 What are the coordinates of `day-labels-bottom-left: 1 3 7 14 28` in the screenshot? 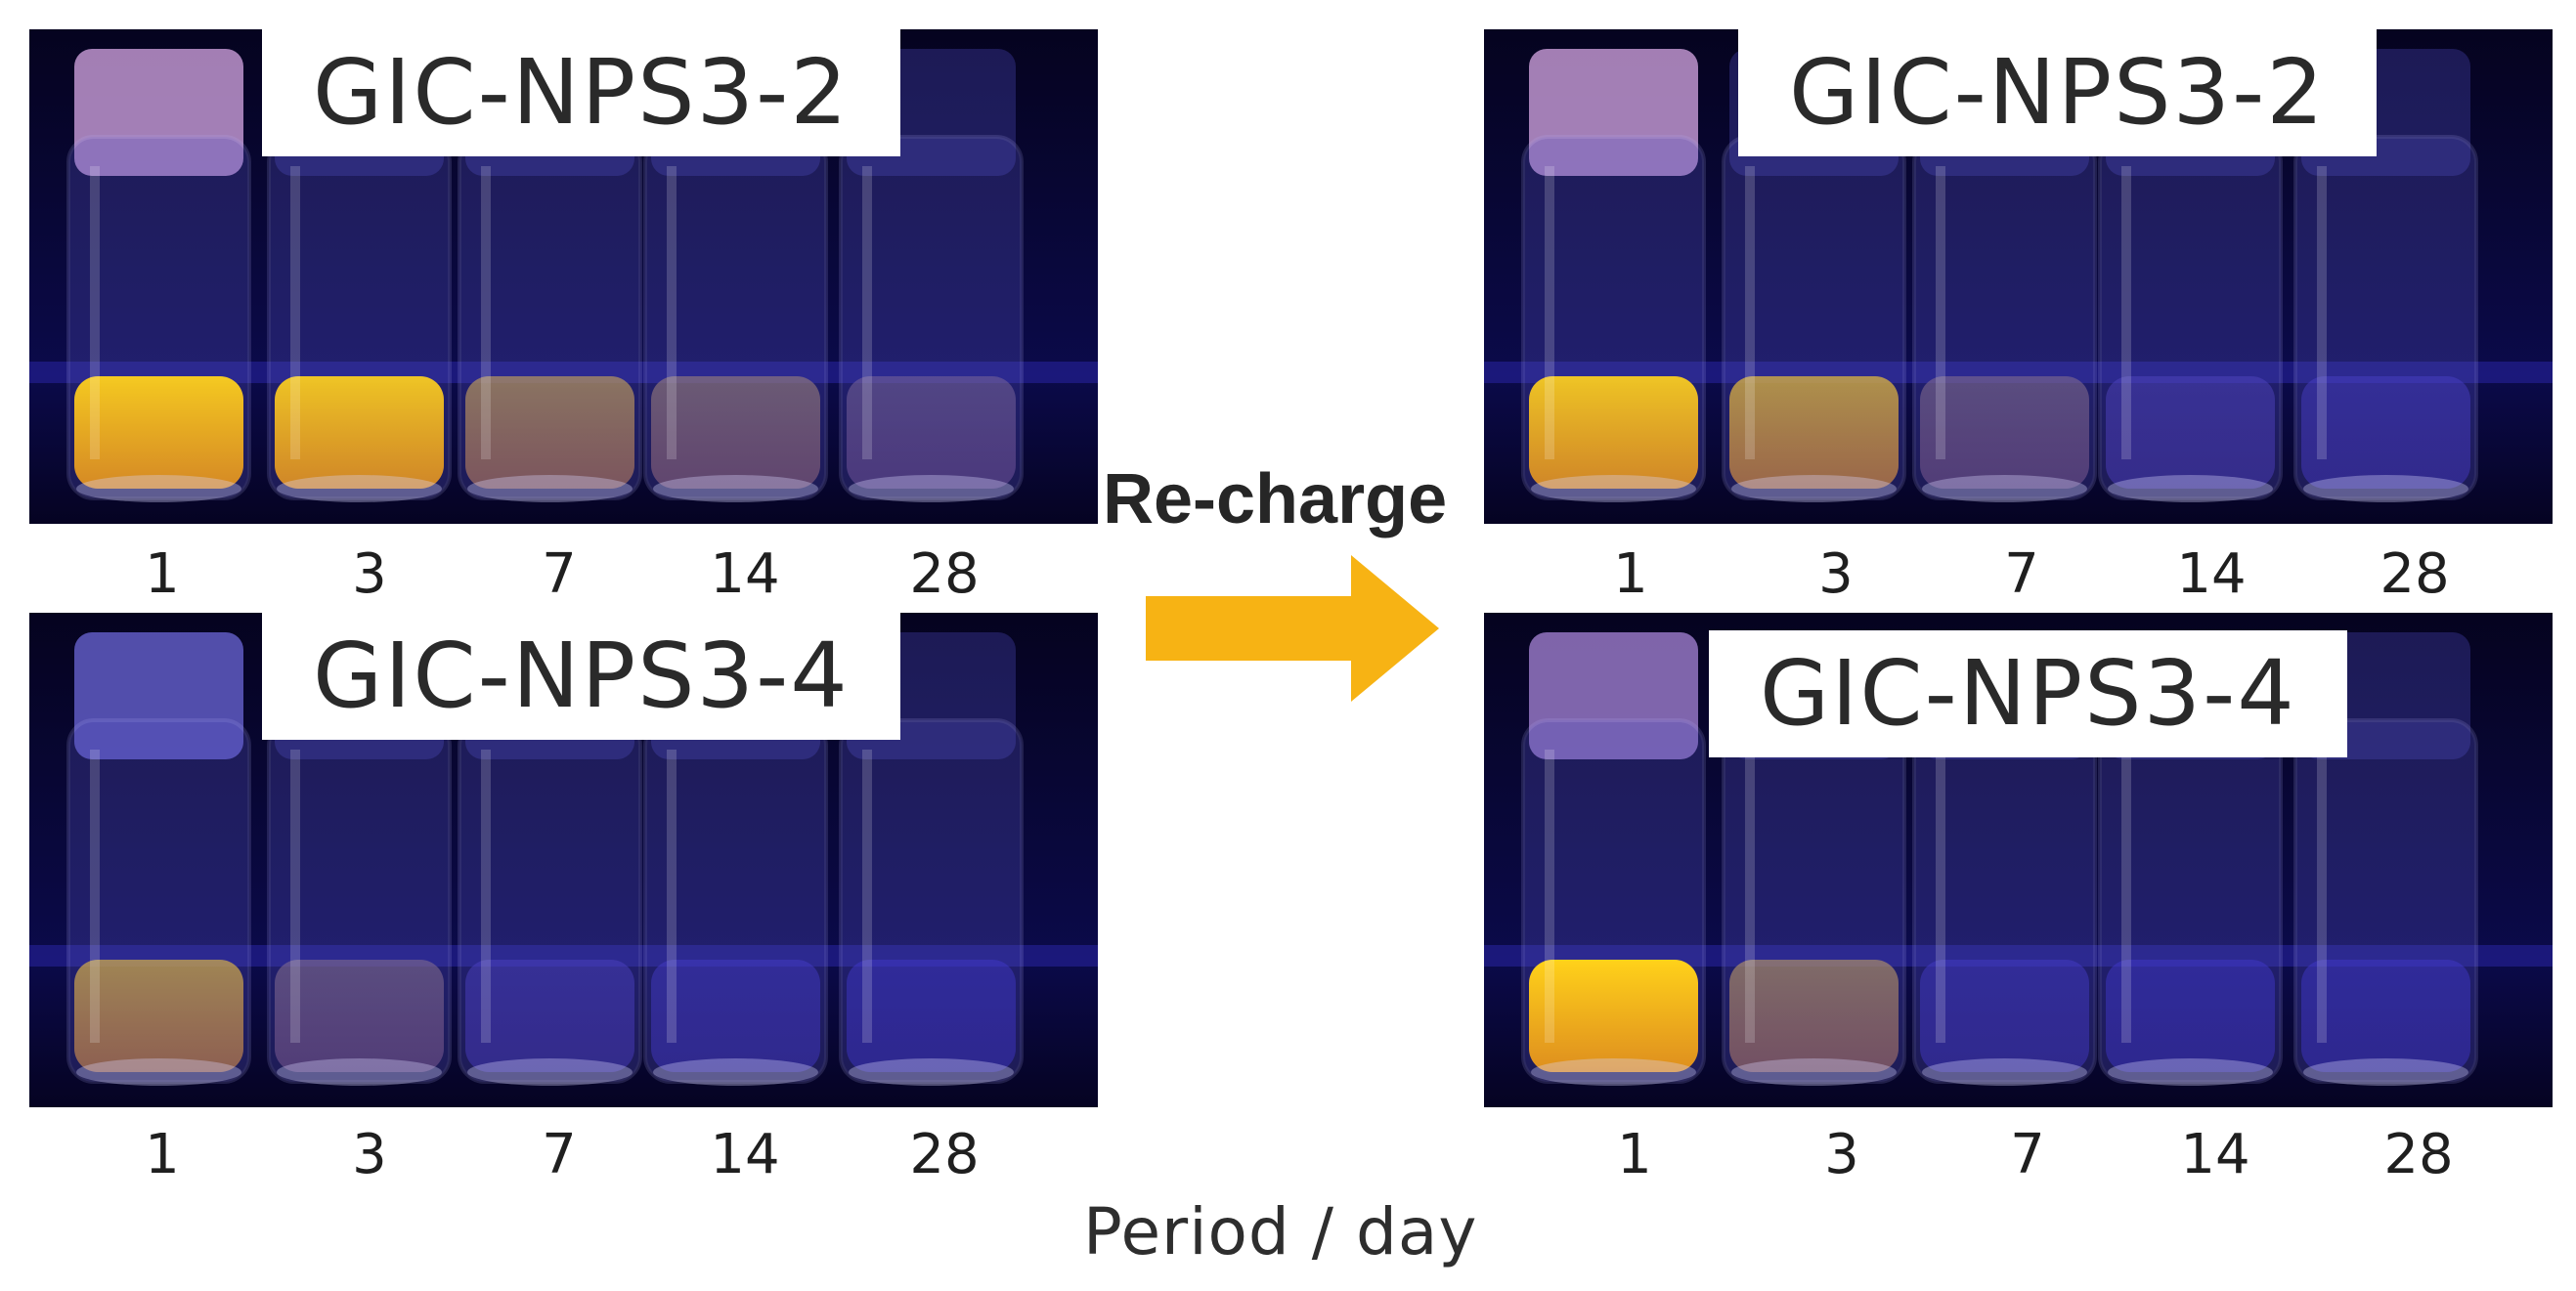 It's located at (1288, 1155).